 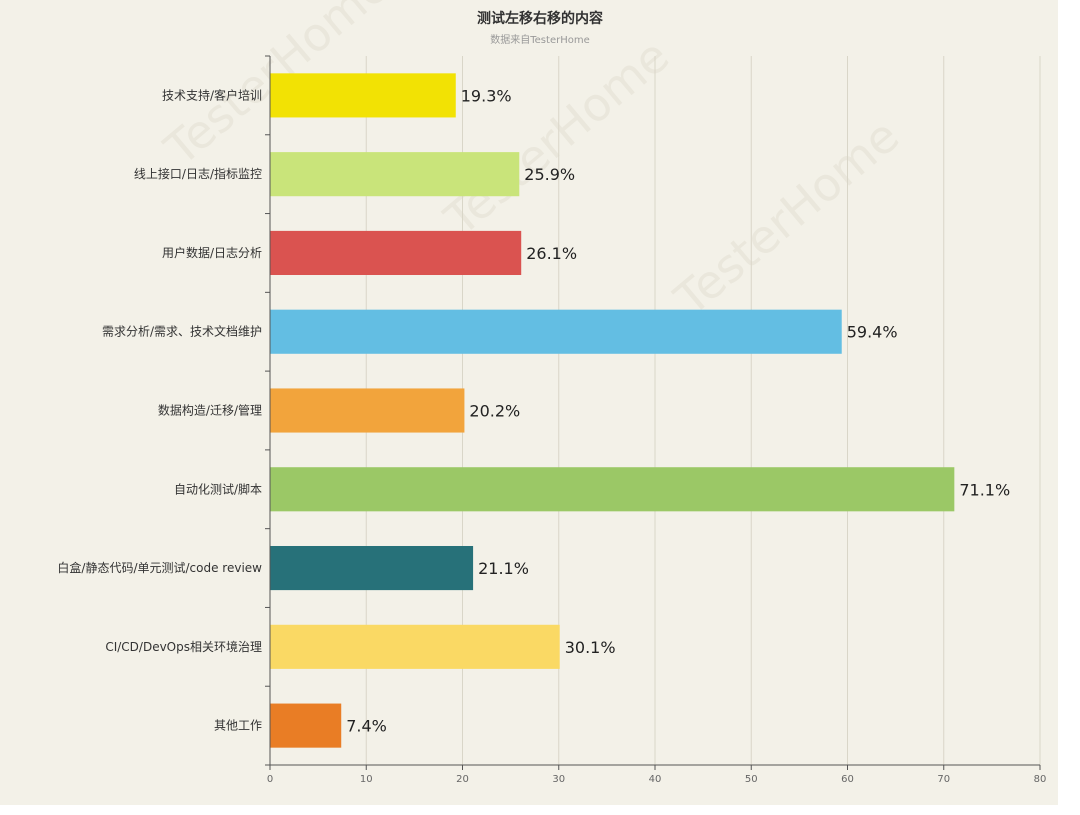 I want to click on chart-title: 测试左移右移的内容, so click(x=540, y=19).